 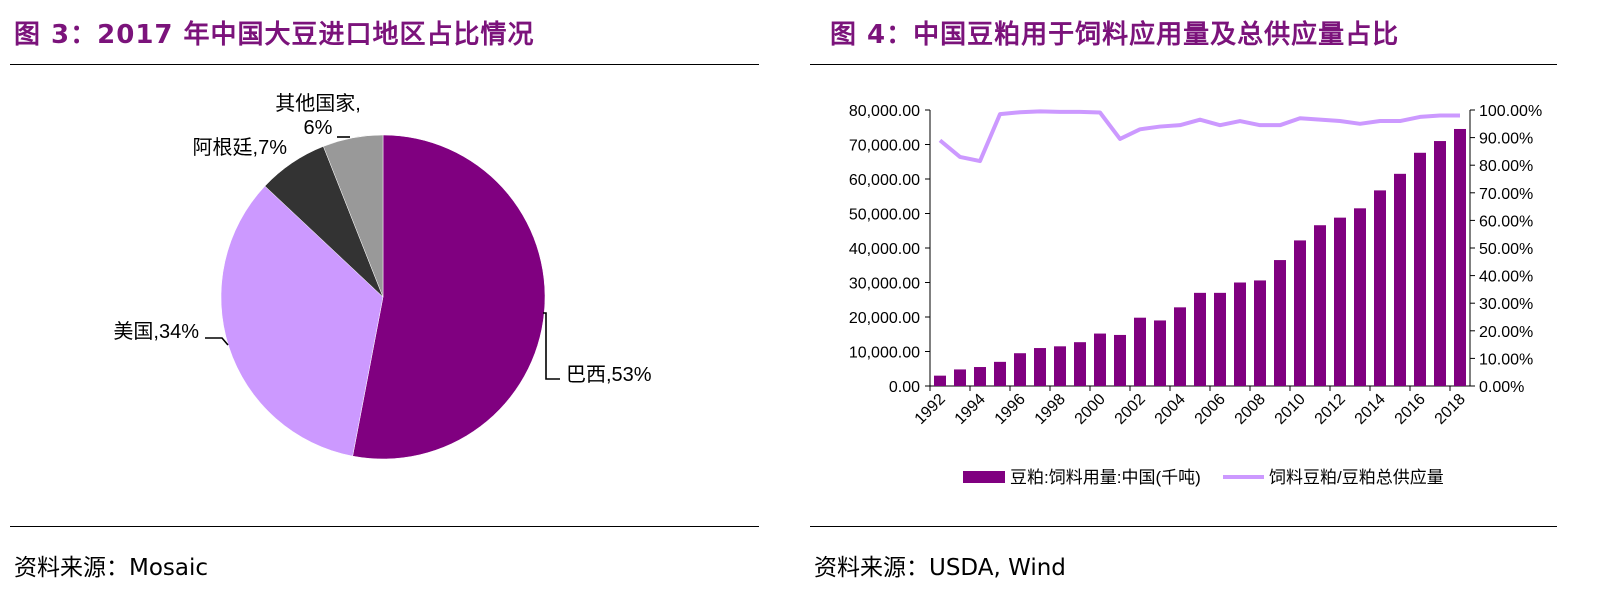 I want to click on pie-label-usa: 美国,34%, so click(x=156, y=331).